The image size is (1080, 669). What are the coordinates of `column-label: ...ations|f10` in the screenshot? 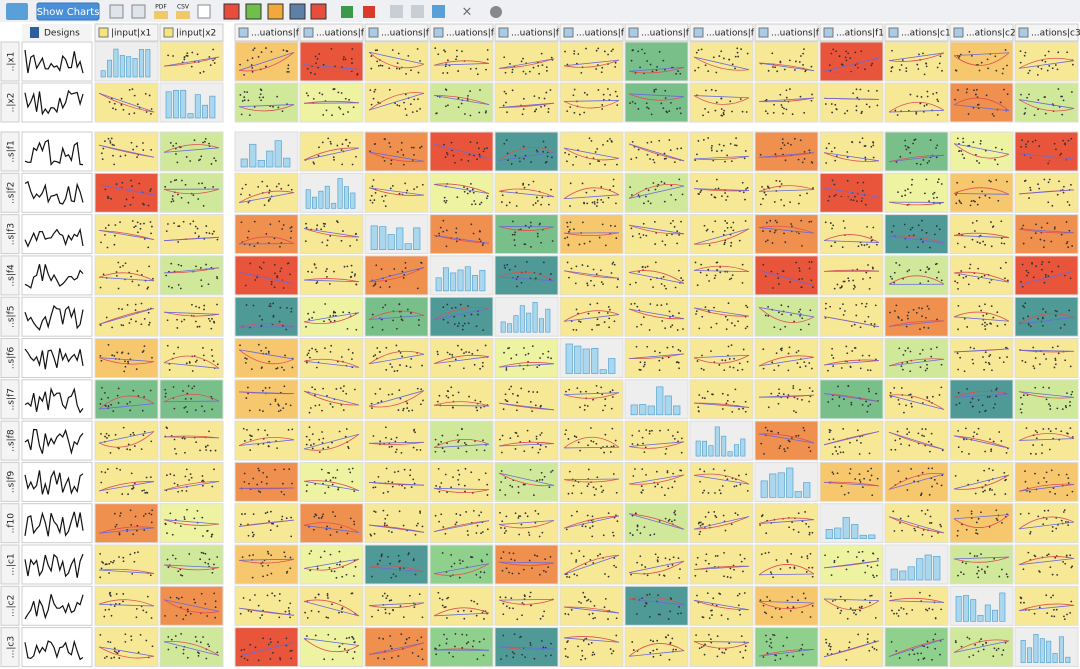 It's located at (863, 34).